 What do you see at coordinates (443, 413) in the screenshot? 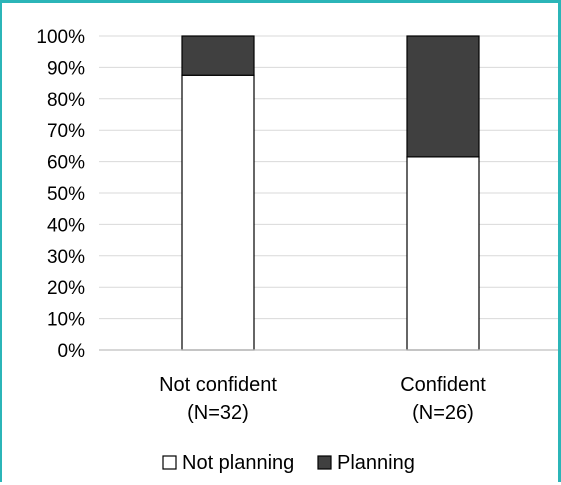
I see `x-category-label: (N=26)` at bounding box center [443, 413].